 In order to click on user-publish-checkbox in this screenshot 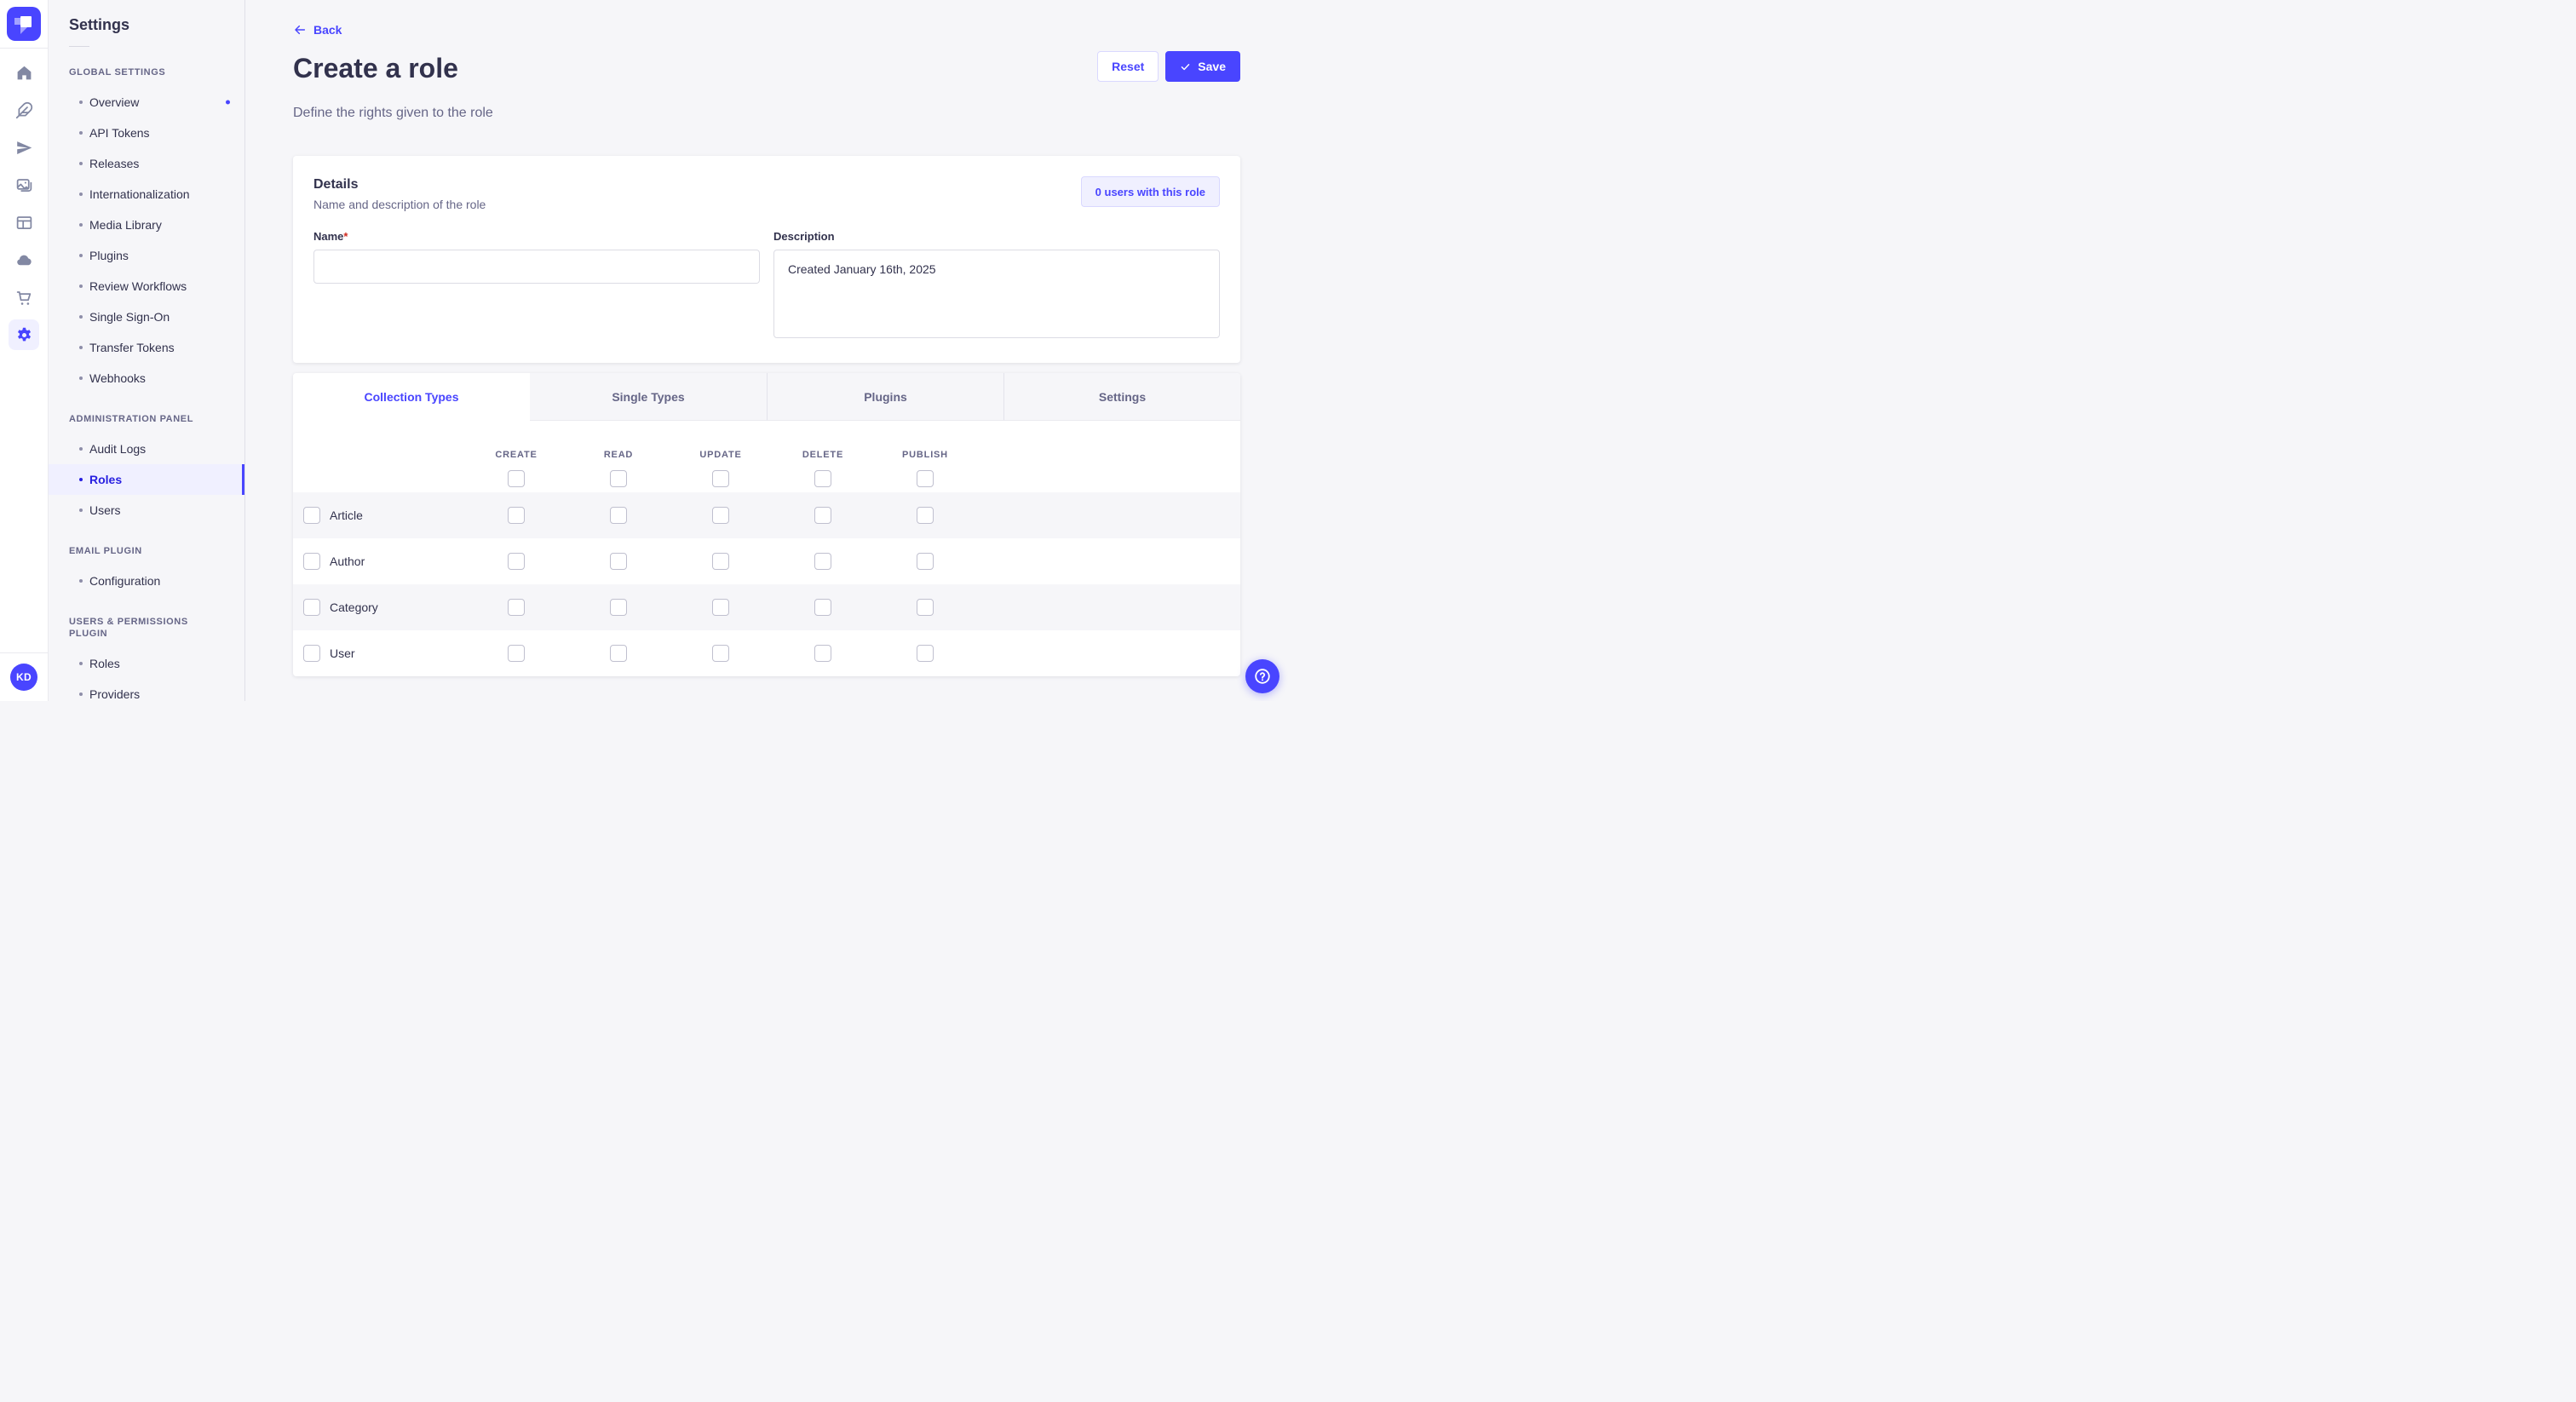, I will do `click(926, 654)`.